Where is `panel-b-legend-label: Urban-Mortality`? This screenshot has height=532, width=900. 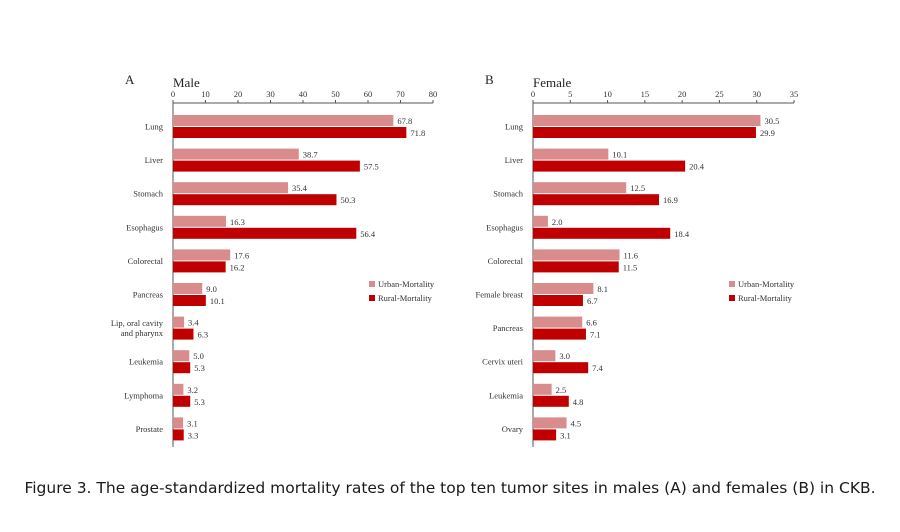 panel-b-legend-label: Urban-Mortality is located at coordinates (766, 284).